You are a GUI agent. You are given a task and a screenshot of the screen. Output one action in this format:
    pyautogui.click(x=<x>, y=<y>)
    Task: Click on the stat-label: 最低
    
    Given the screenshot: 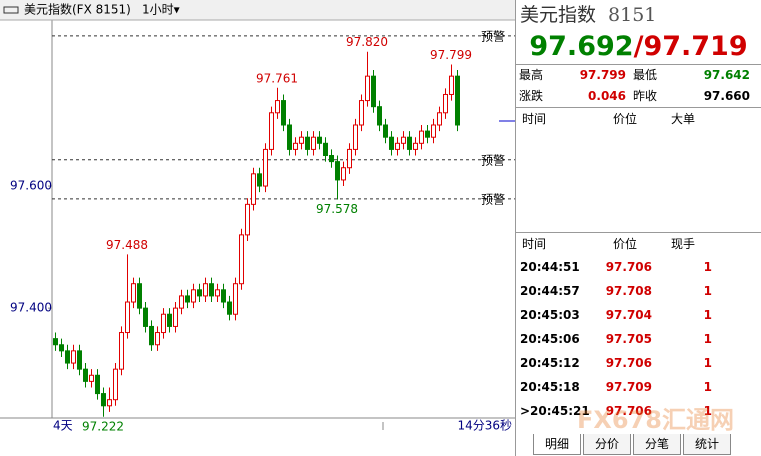 What is the action you would take?
    pyautogui.click(x=645, y=75)
    